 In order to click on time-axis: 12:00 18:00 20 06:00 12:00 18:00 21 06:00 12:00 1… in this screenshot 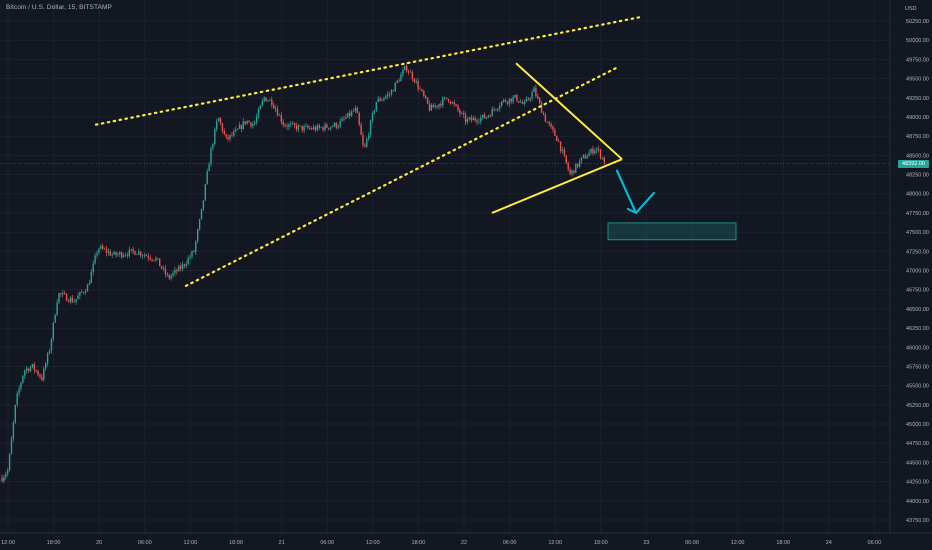, I will do `click(466, 539)`.